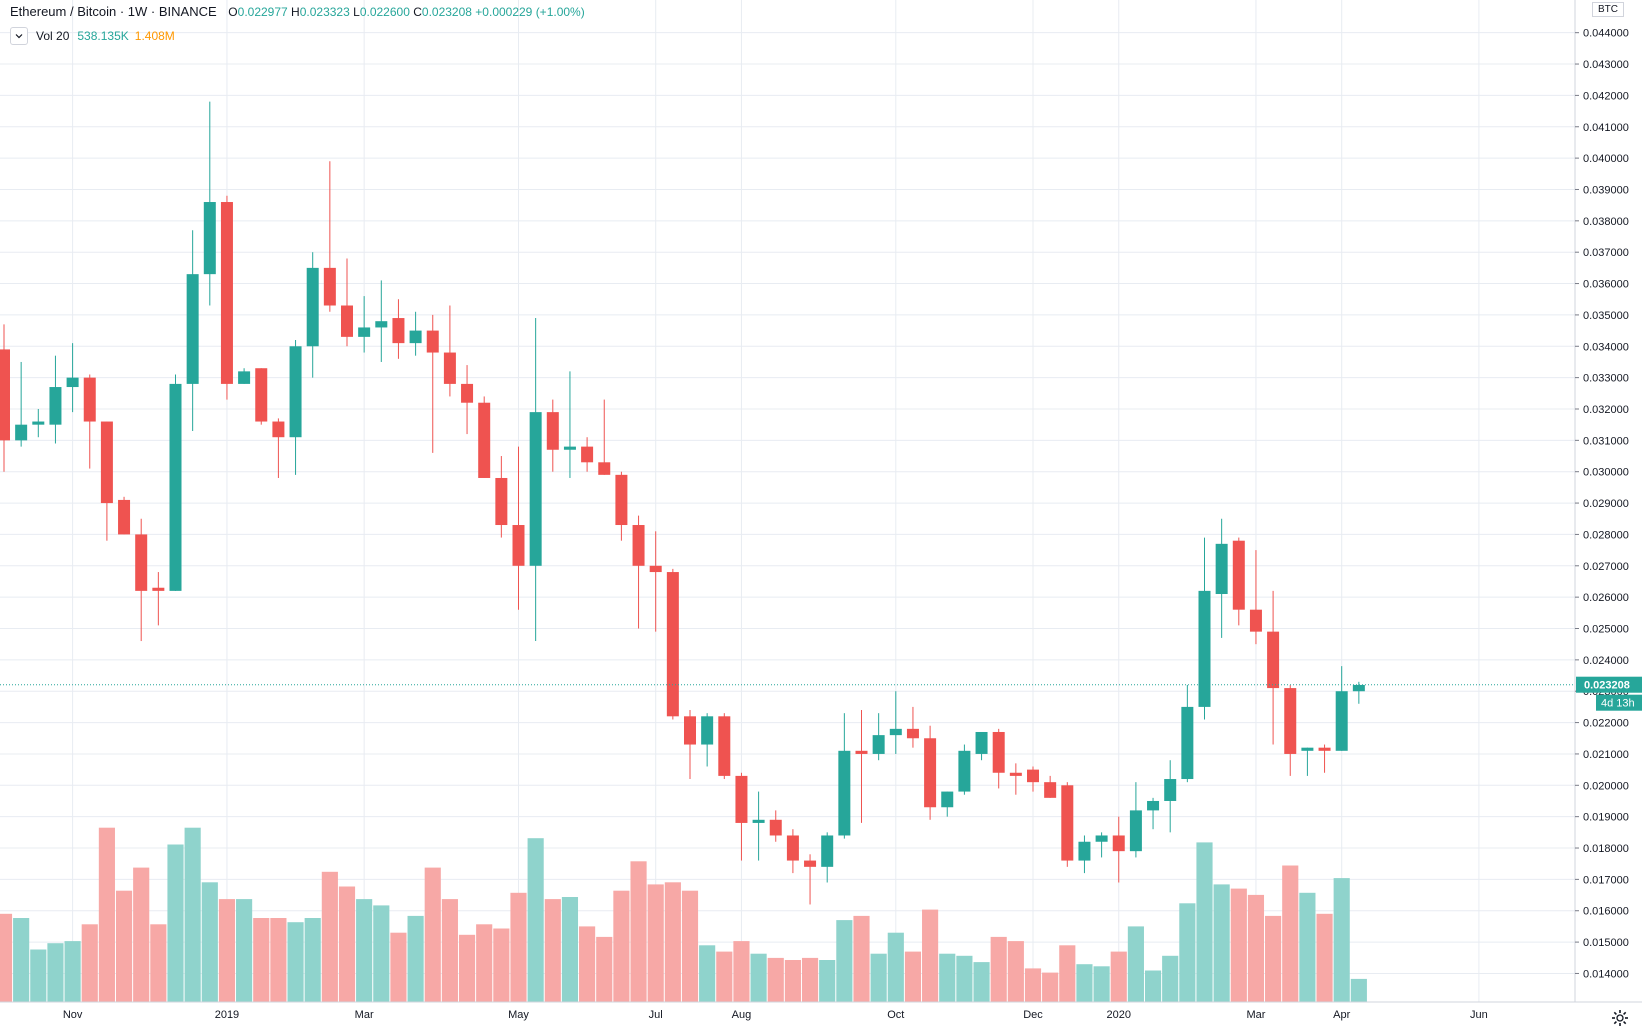 The image size is (1642, 1030). What do you see at coordinates (73, 1015) in the screenshot?
I see `x-tick-label: Nov` at bounding box center [73, 1015].